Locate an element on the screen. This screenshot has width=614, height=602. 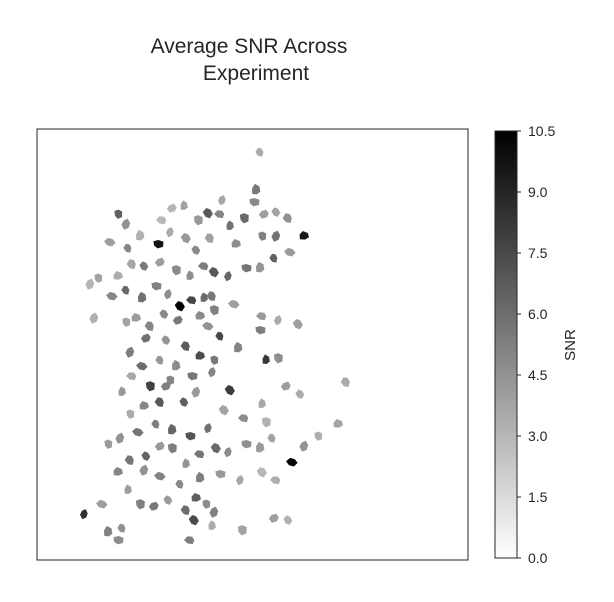
colorbar-tick-label: 9.0 is located at coordinates (538, 192).